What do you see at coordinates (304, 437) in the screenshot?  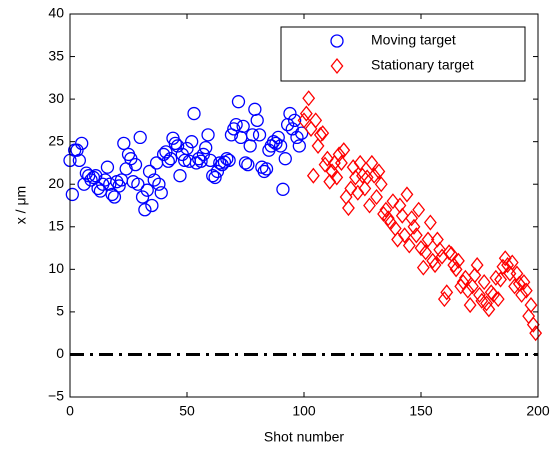 I see `x-axis-label: Shot number` at bounding box center [304, 437].